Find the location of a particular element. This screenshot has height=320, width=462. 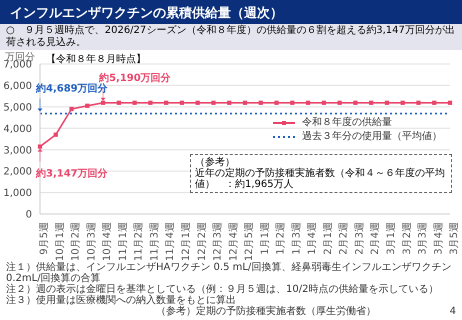

y-tick-label: 2,000 is located at coordinates (17, 172).